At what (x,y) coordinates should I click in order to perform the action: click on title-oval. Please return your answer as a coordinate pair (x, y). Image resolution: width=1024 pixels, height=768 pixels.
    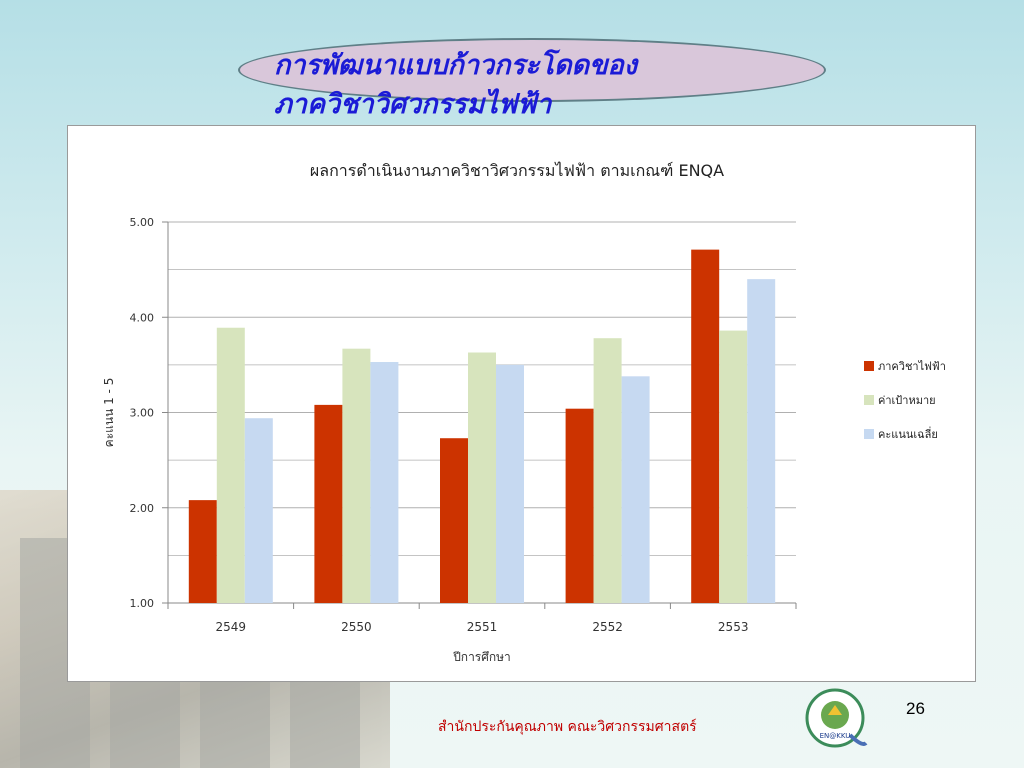
    Looking at the image, I should click on (532, 70).